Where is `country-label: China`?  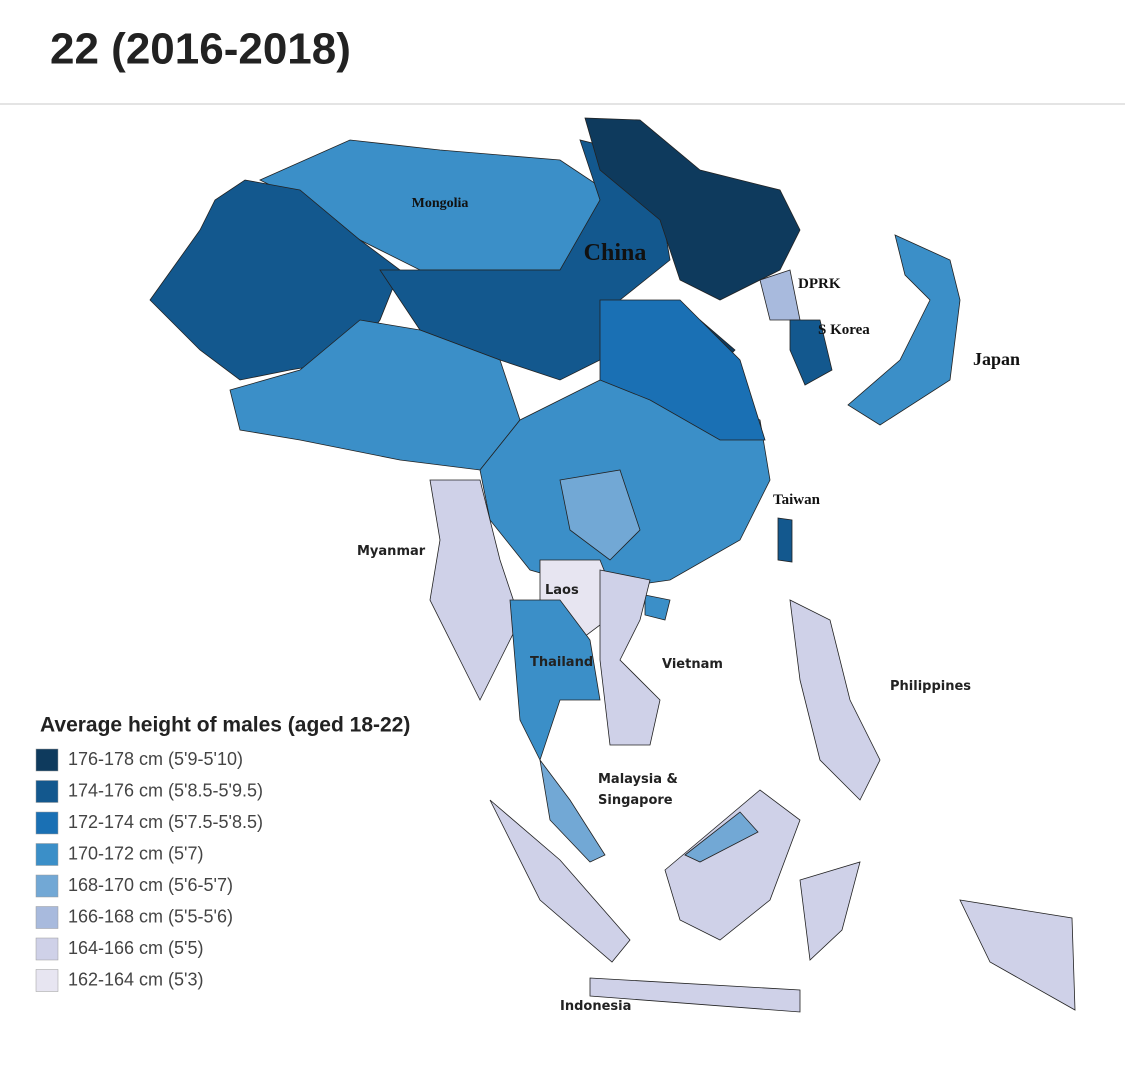 country-label: China is located at coordinates (615, 253).